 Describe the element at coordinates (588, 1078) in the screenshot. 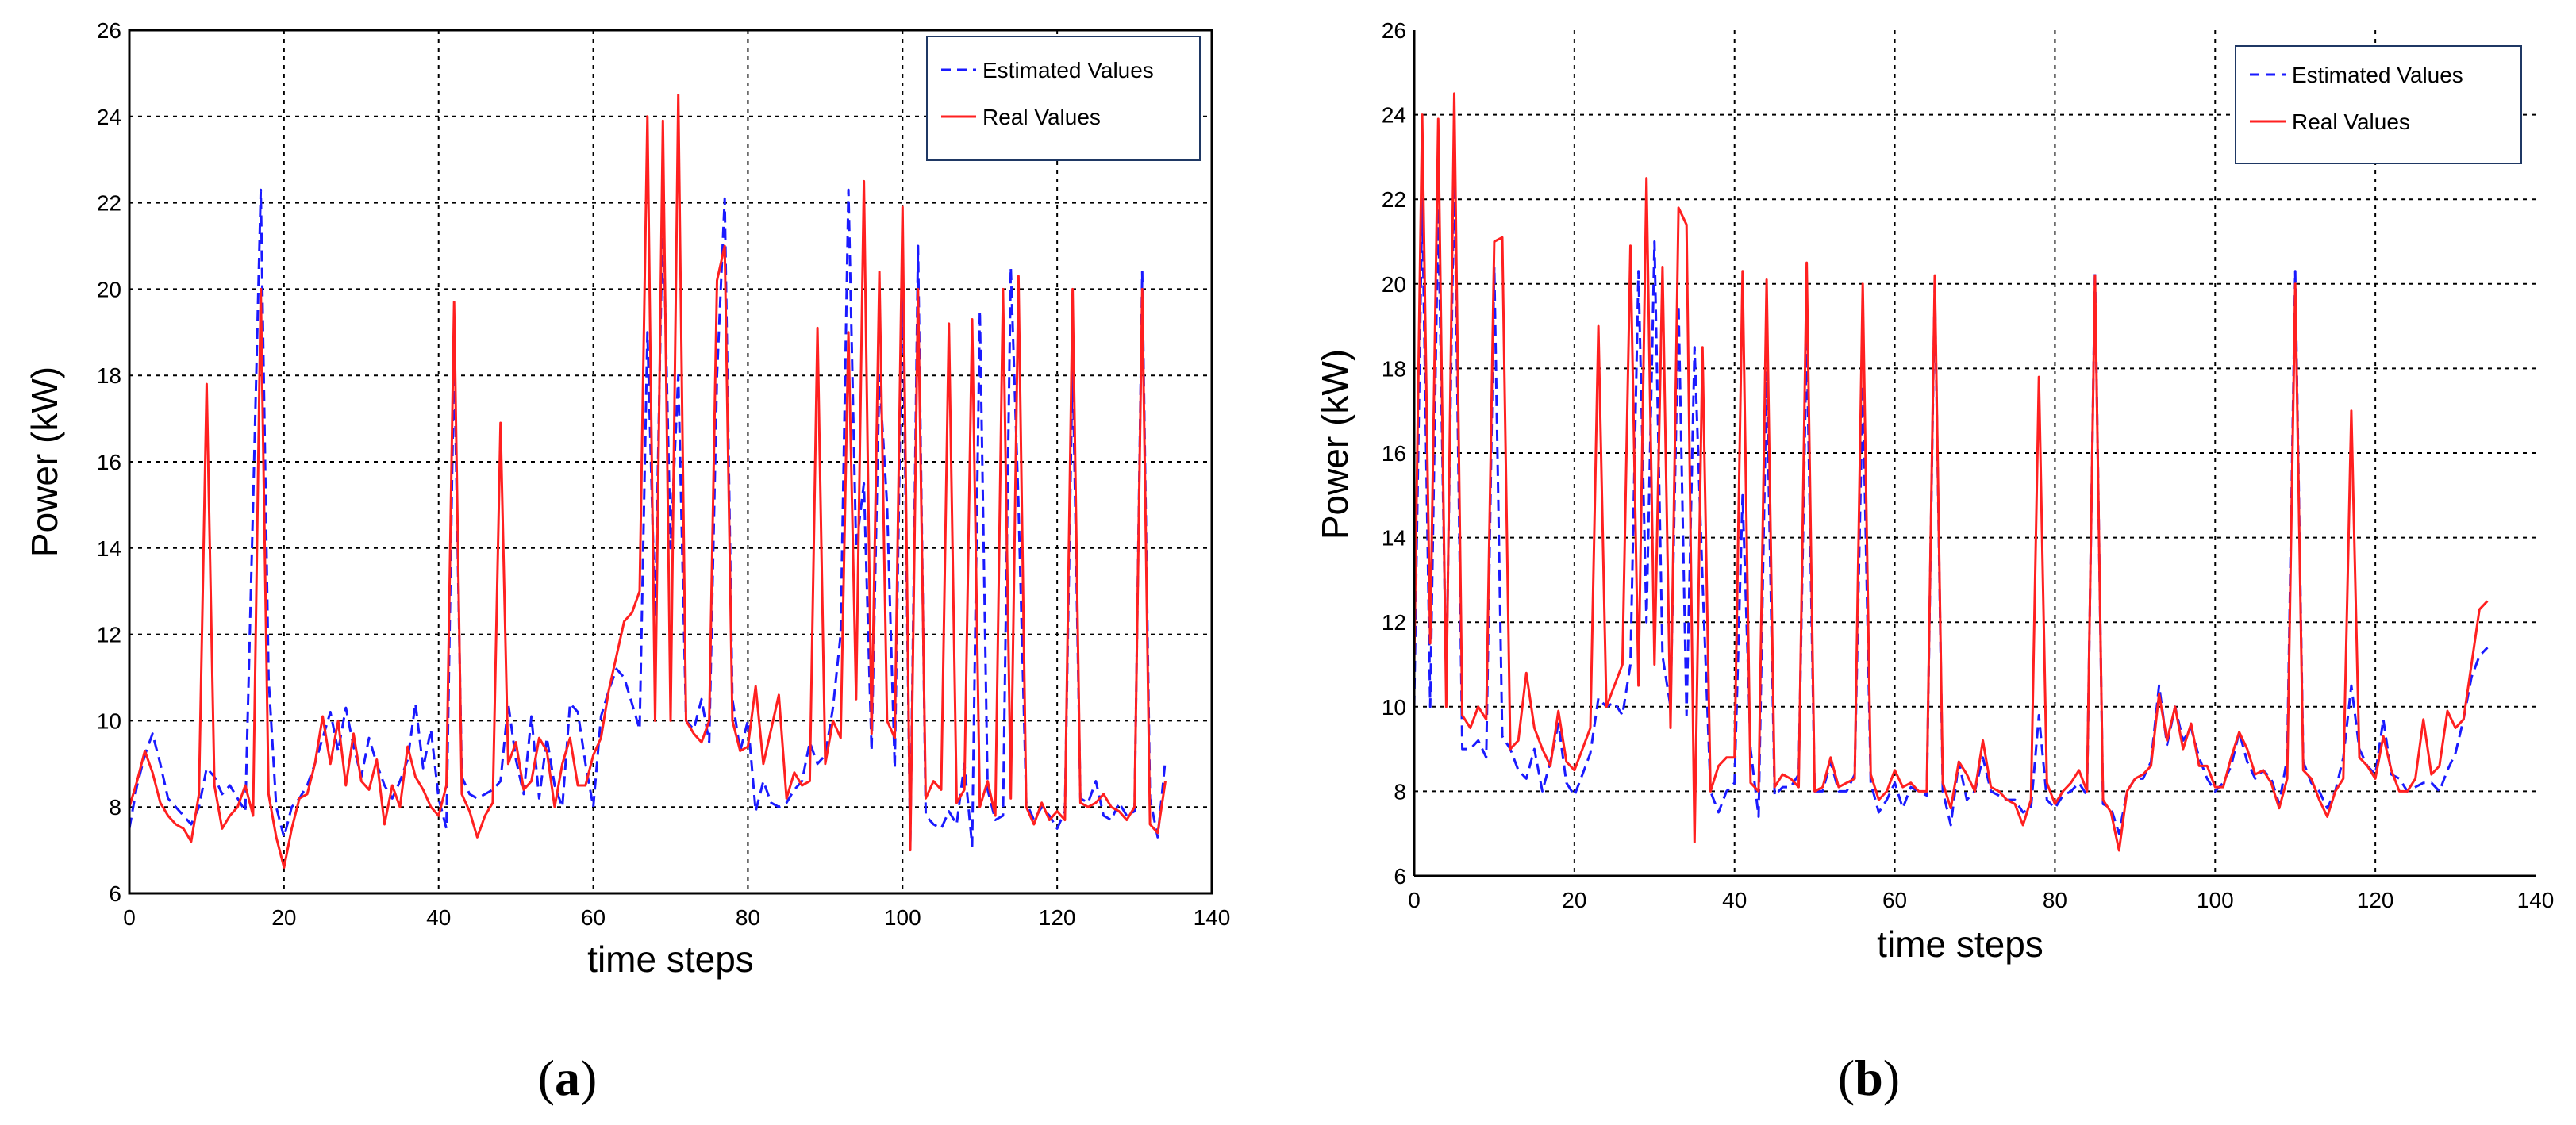

I see `panel-a-caption-close: )` at that location.